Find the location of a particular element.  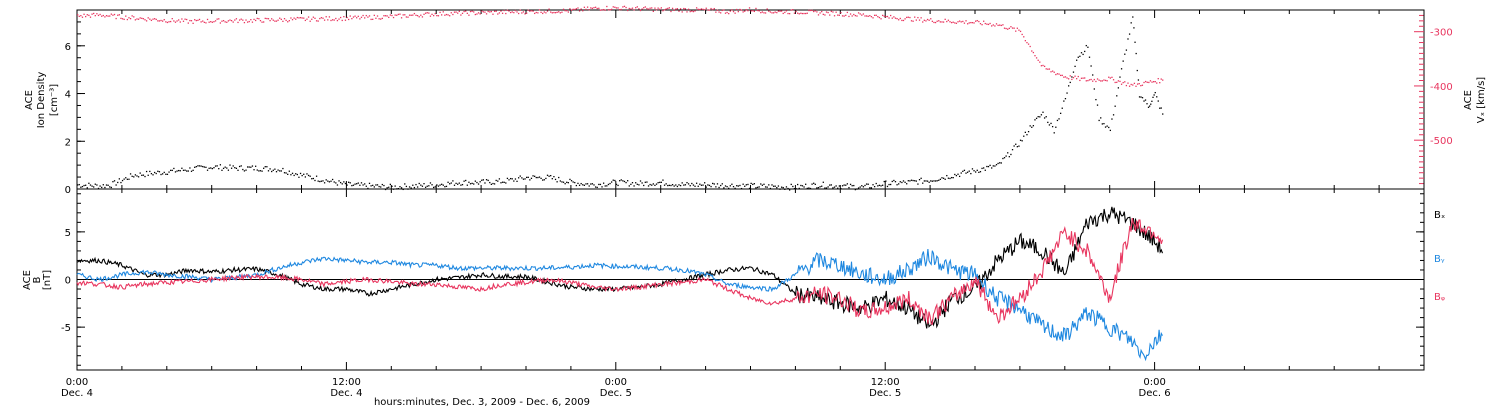

bottom-left-ylabel-line1: ACE is located at coordinates (27, 280).